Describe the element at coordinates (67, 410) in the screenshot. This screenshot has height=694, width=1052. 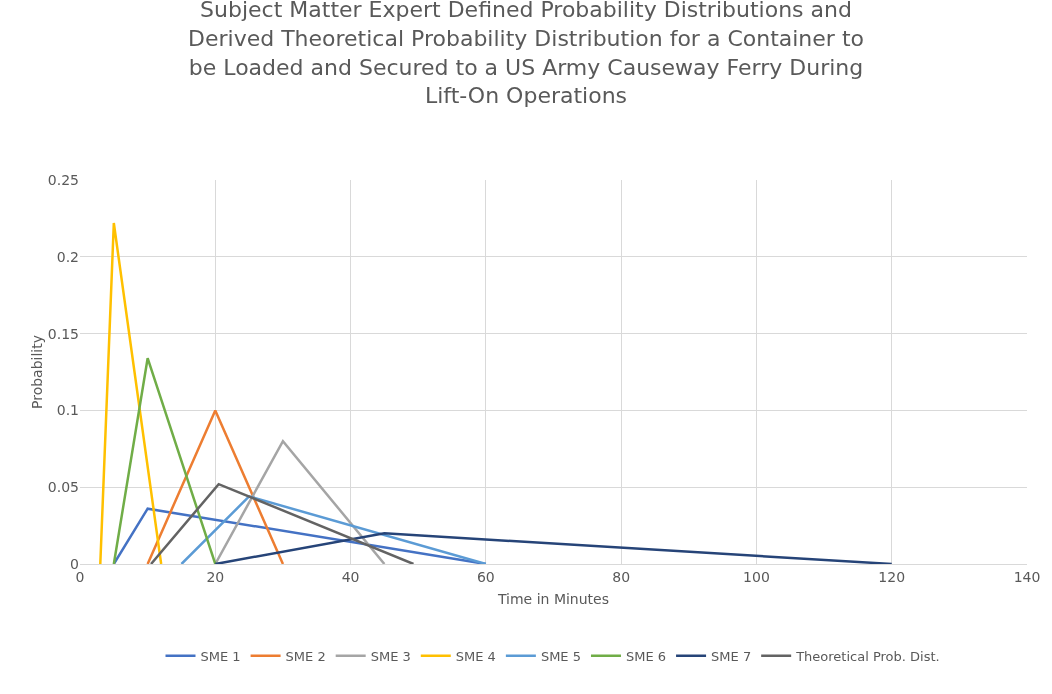
I see `y-tick-label: 0.1` at that location.